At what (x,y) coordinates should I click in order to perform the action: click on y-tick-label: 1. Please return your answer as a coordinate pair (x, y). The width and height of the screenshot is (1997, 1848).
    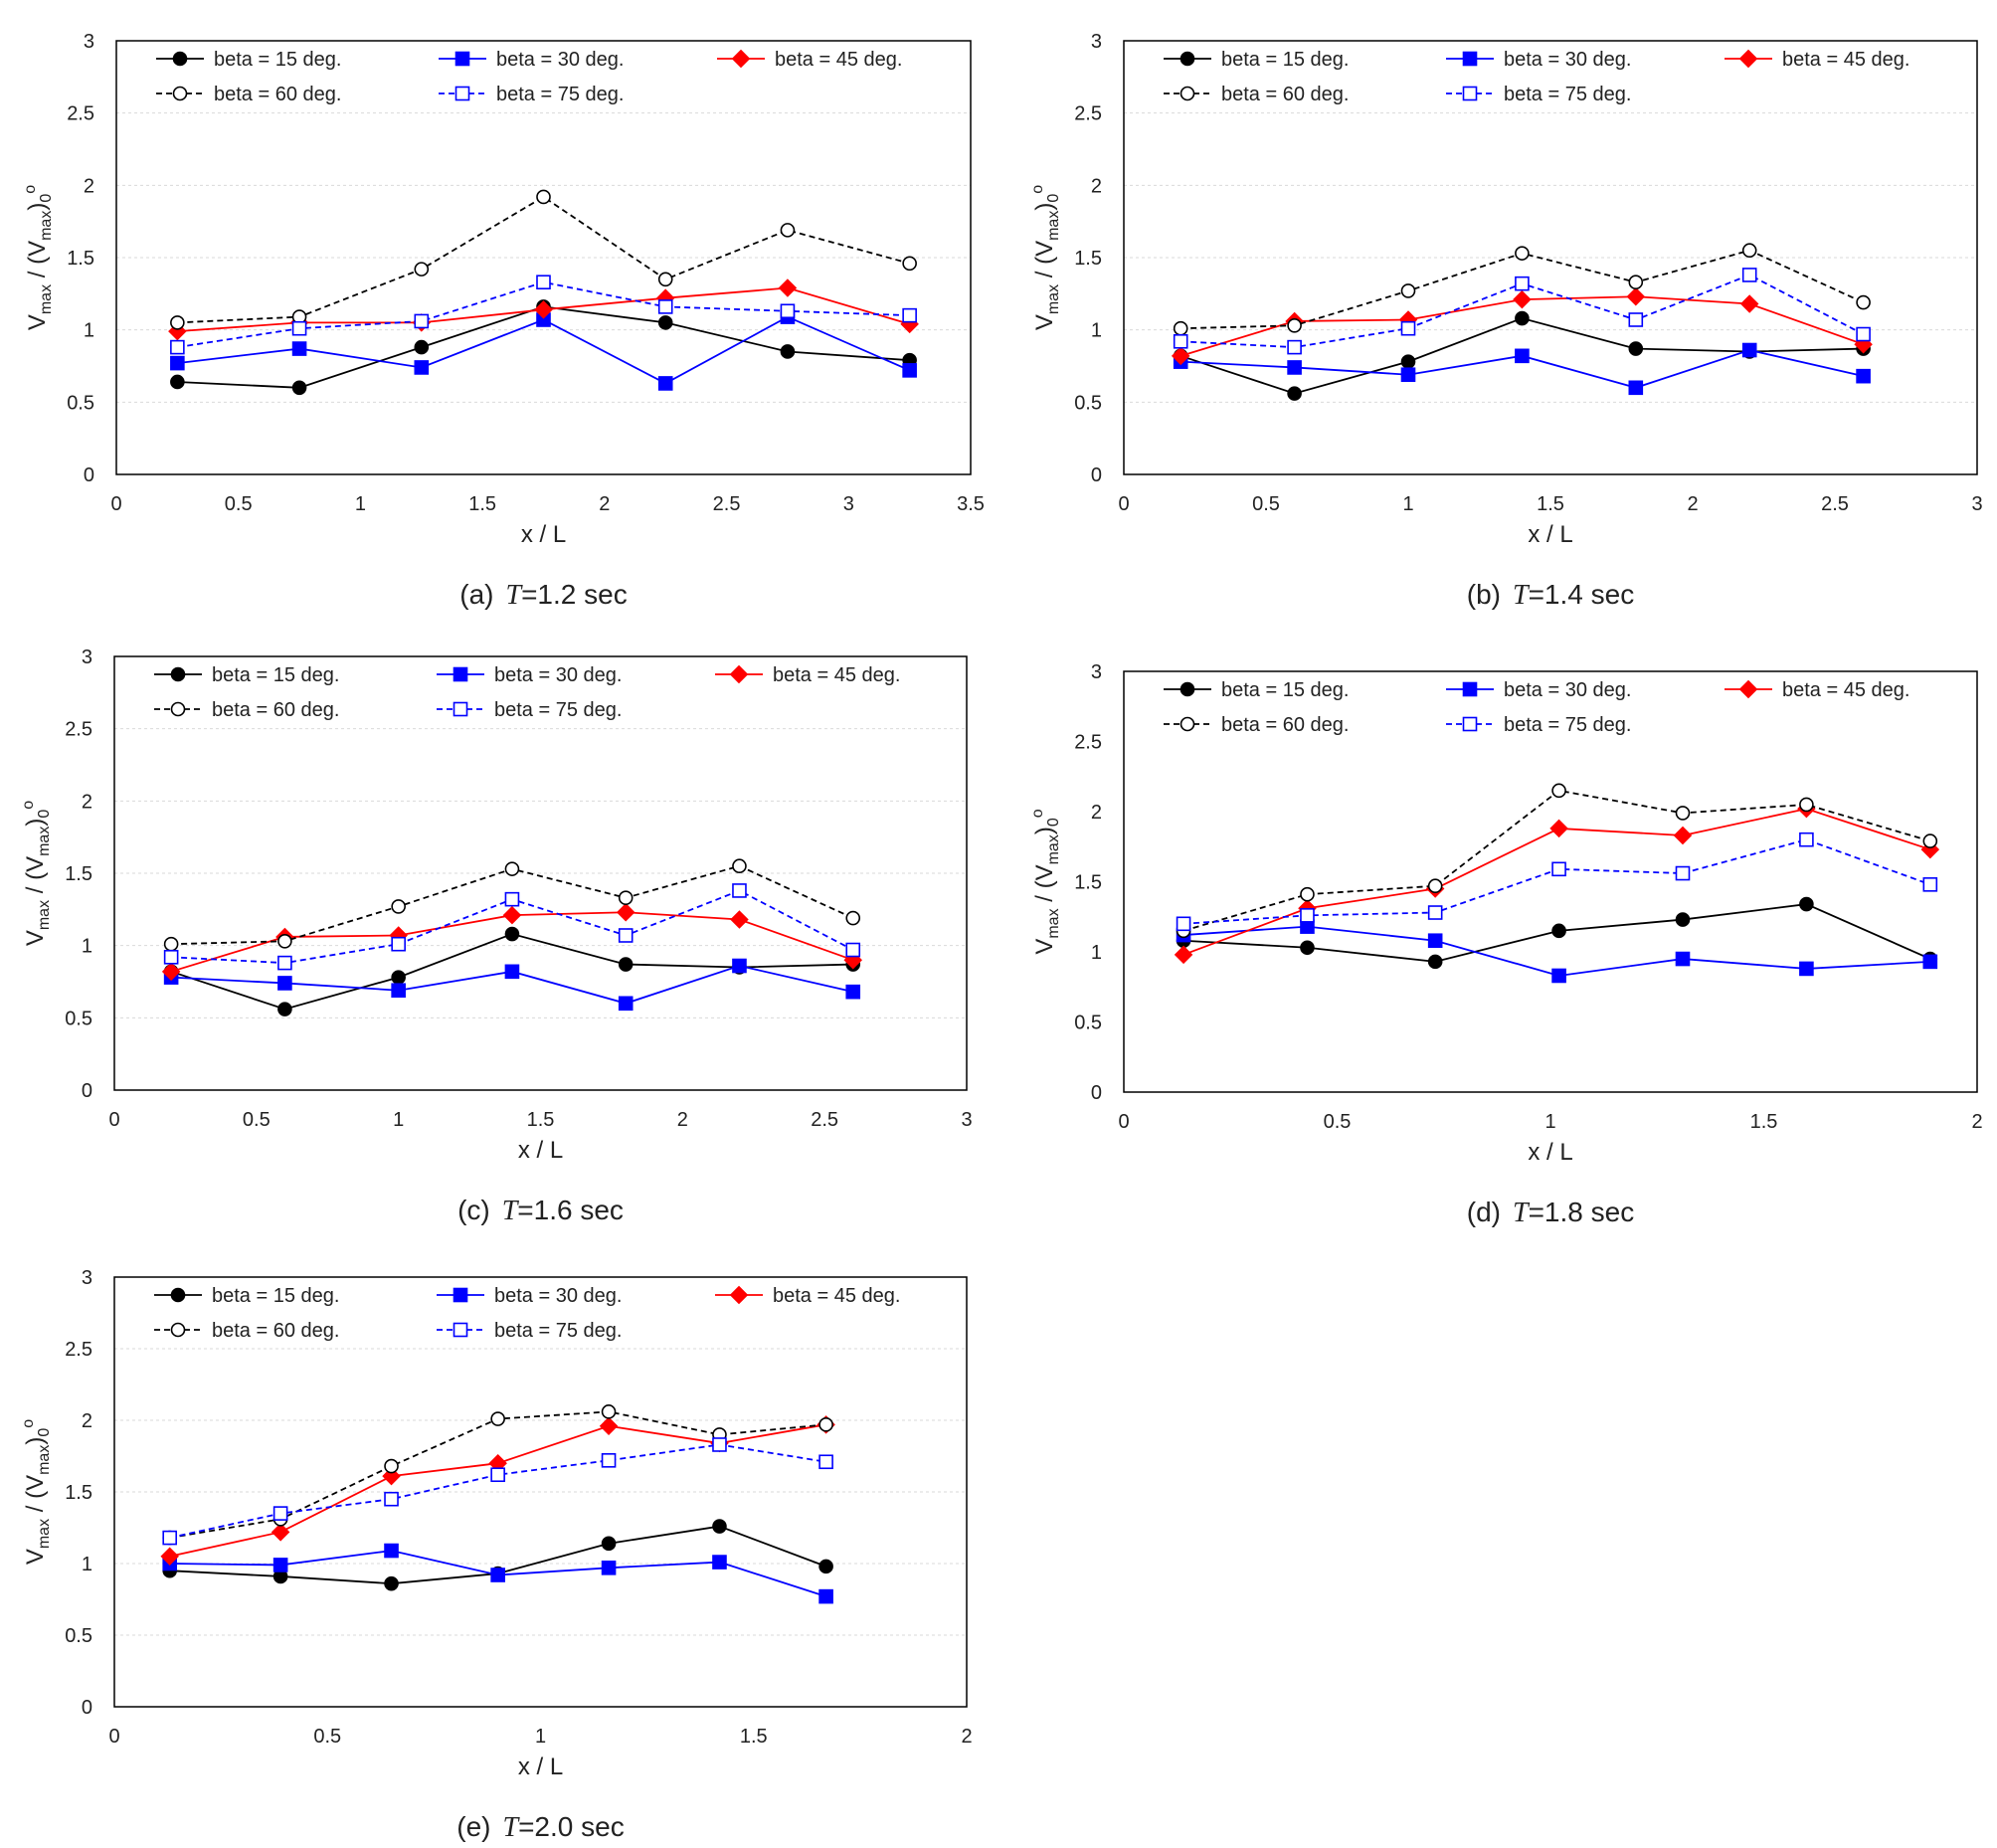
    Looking at the image, I should click on (87, 947).